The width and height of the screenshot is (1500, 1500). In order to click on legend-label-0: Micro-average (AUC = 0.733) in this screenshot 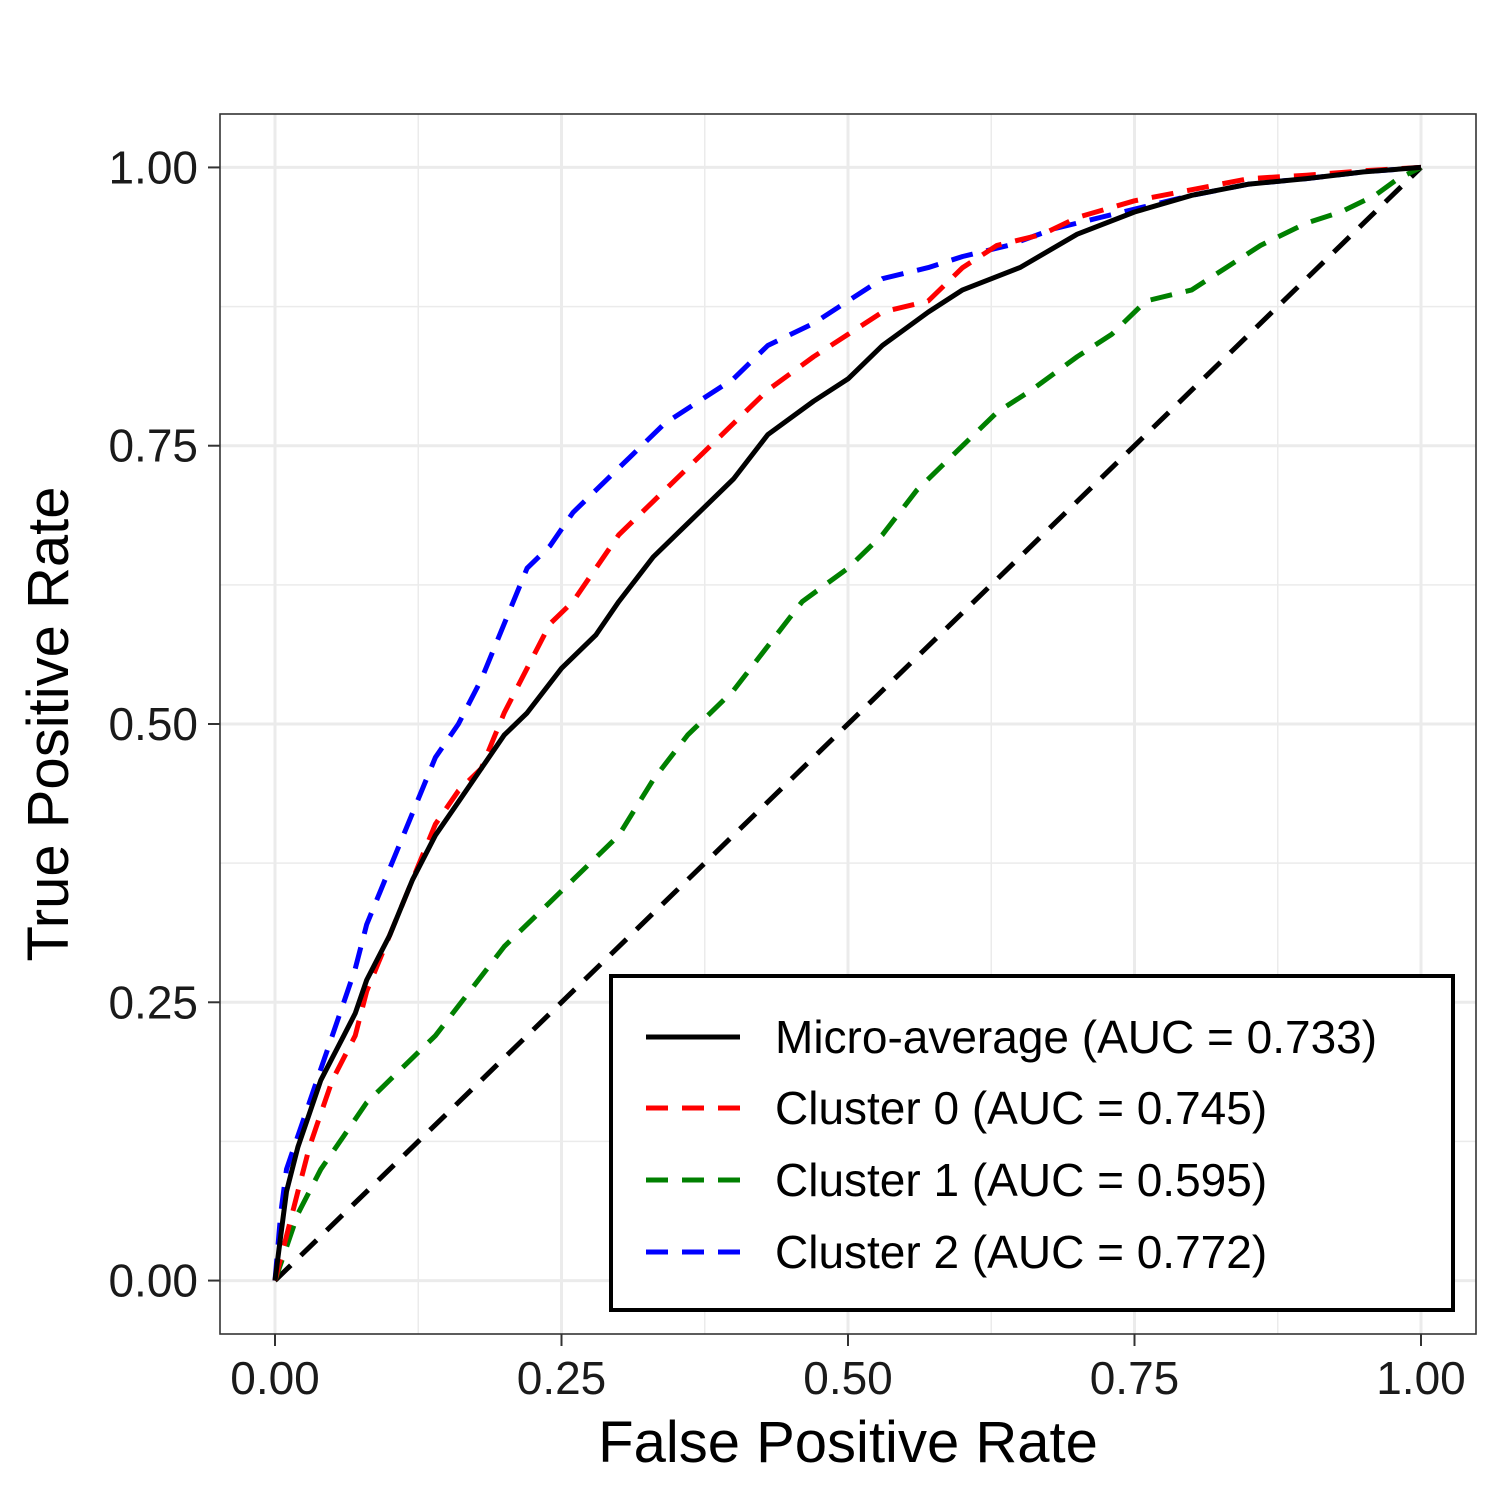, I will do `click(1076, 1037)`.